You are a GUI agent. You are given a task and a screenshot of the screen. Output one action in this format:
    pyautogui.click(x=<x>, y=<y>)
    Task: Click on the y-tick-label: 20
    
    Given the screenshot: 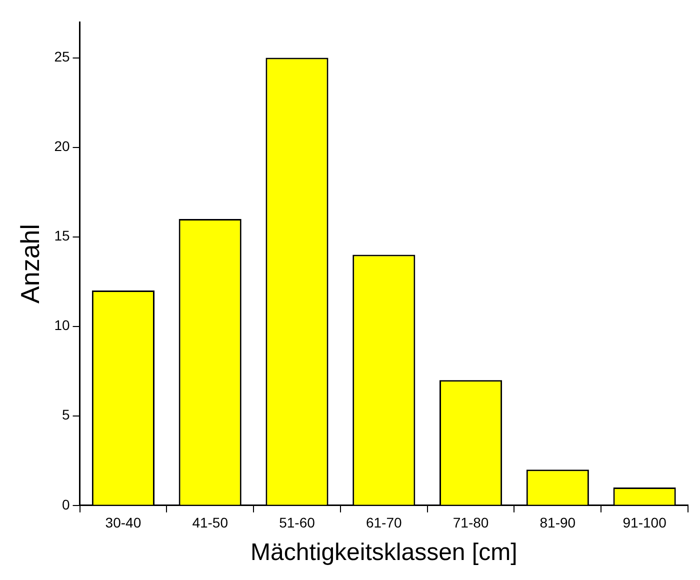 What is the action you would take?
    pyautogui.click(x=62, y=146)
    